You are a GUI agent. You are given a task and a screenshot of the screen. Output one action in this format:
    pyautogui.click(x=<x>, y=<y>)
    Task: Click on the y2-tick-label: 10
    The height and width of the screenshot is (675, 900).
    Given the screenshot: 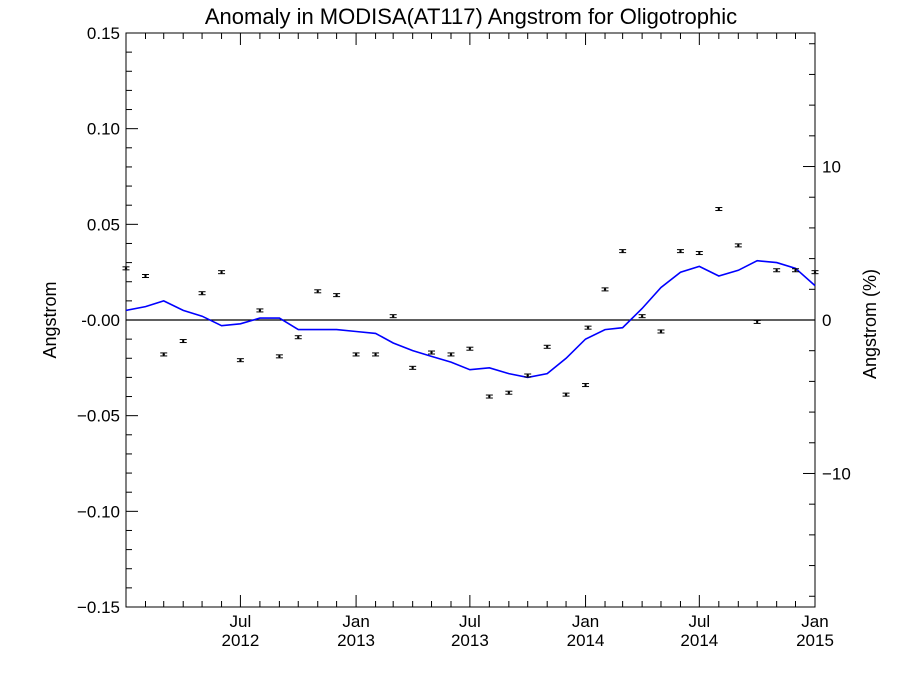 What is the action you would take?
    pyautogui.click(x=831, y=167)
    